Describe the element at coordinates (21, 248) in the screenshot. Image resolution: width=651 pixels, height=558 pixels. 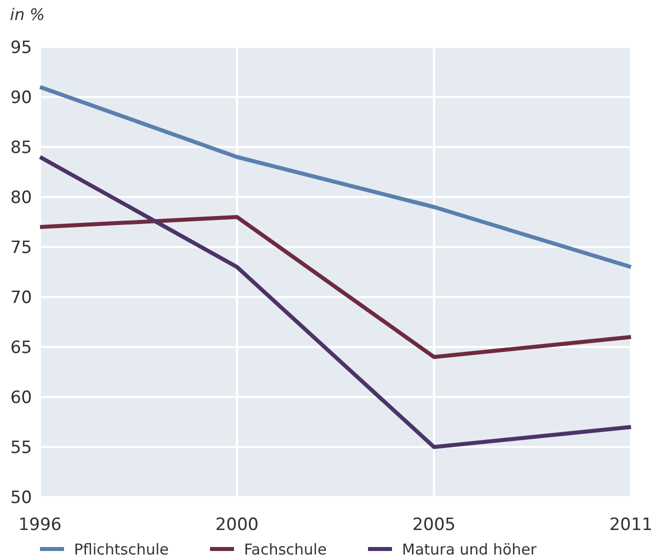
I see `y-tick-label: 75` at that location.